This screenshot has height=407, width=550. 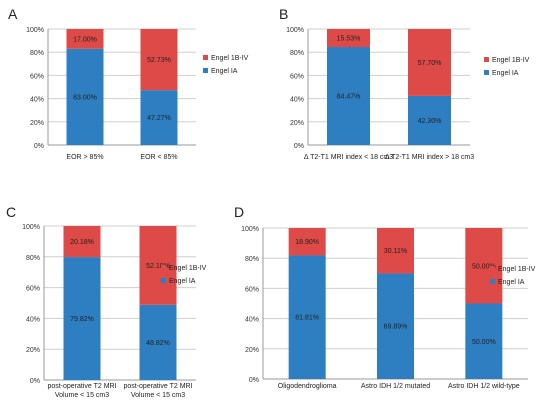 I want to click on data-label: 52.73%, so click(x=159, y=60).